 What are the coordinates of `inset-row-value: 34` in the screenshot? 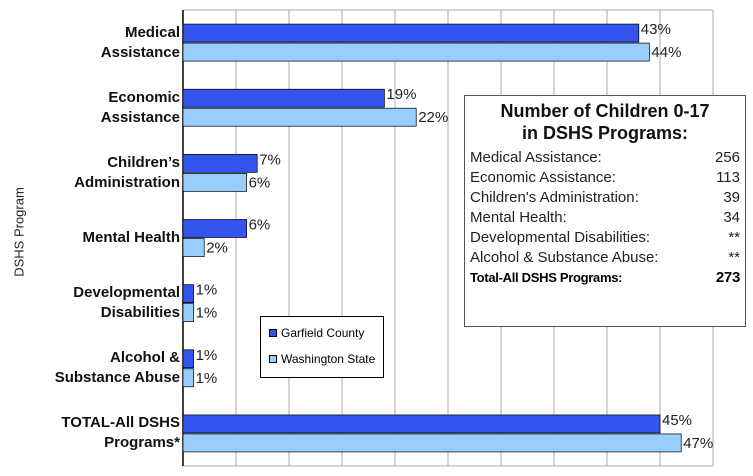 It's located at (731, 217).